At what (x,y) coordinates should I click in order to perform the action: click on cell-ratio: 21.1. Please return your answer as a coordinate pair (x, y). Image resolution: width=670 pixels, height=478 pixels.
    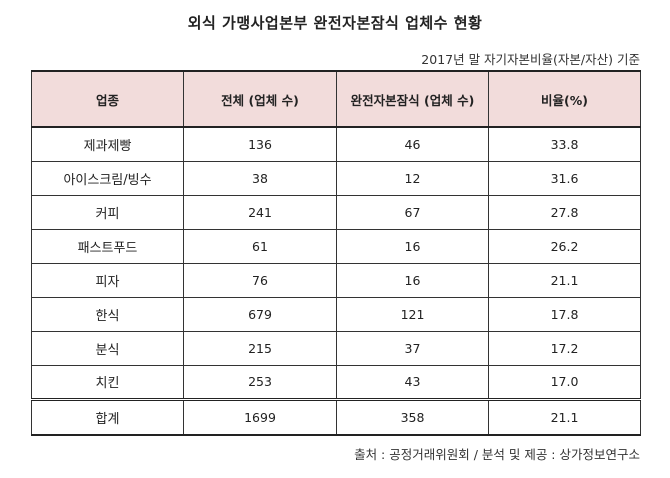
    Looking at the image, I should click on (564, 280).